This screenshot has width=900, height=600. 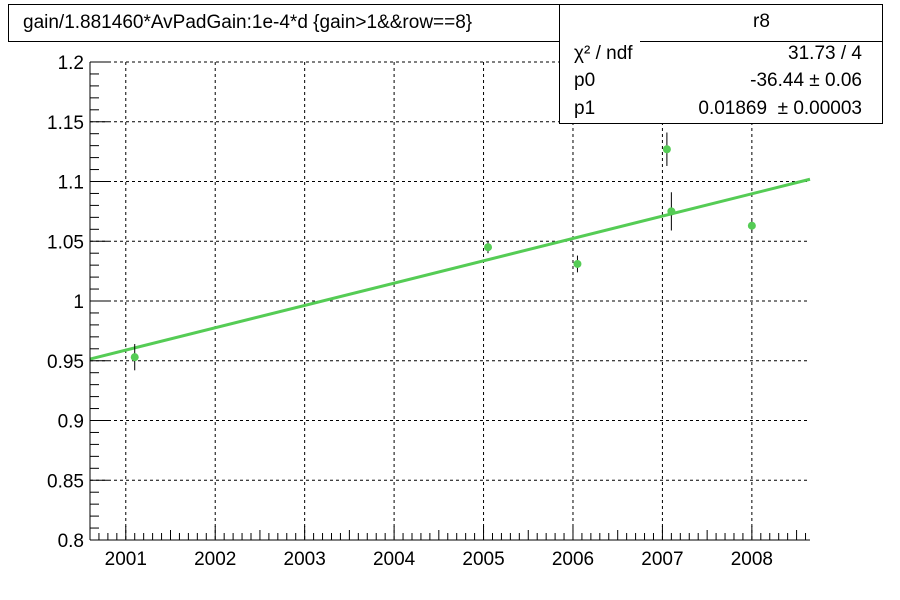 I want to click on stats-label-p1: p1, so click(x=585, y=108).